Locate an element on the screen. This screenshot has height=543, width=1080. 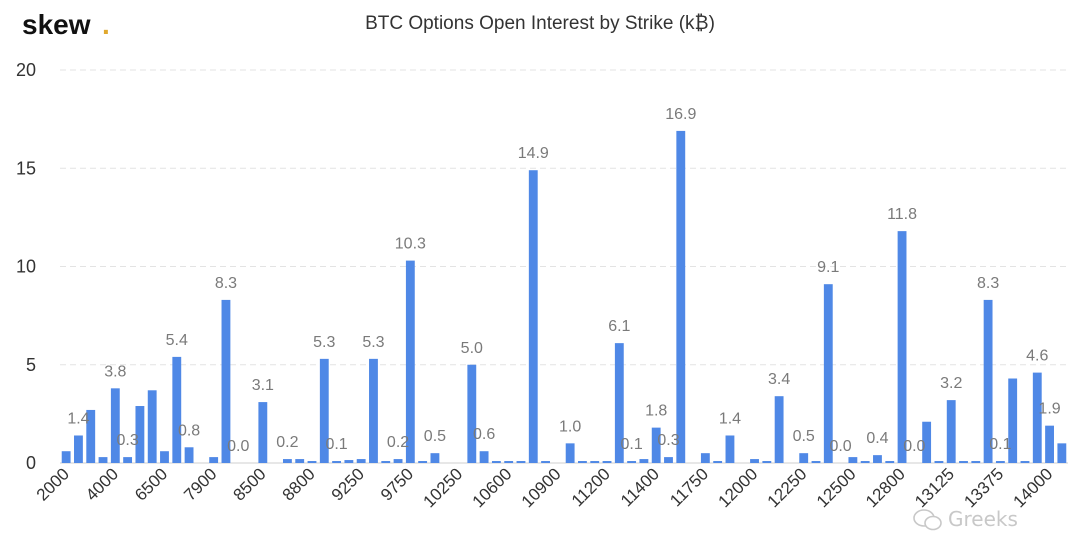
data-label: 8.3 is located at coordinates (226, 283).